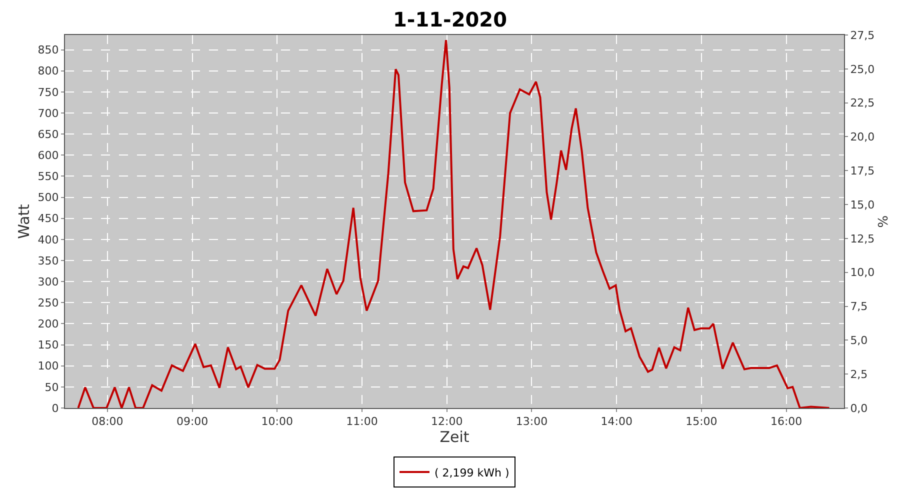 The width and height of the screenshot is (900, 500). Describe the element at coordinates (532, 421) in the screenshot. I see `x-tick-label: 13:00` at that location.